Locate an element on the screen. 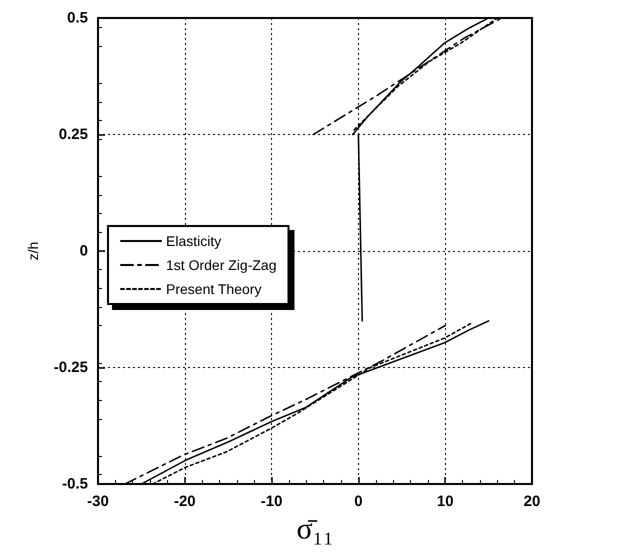  y-tick-label: 0 is located at coordinates (84, 251).